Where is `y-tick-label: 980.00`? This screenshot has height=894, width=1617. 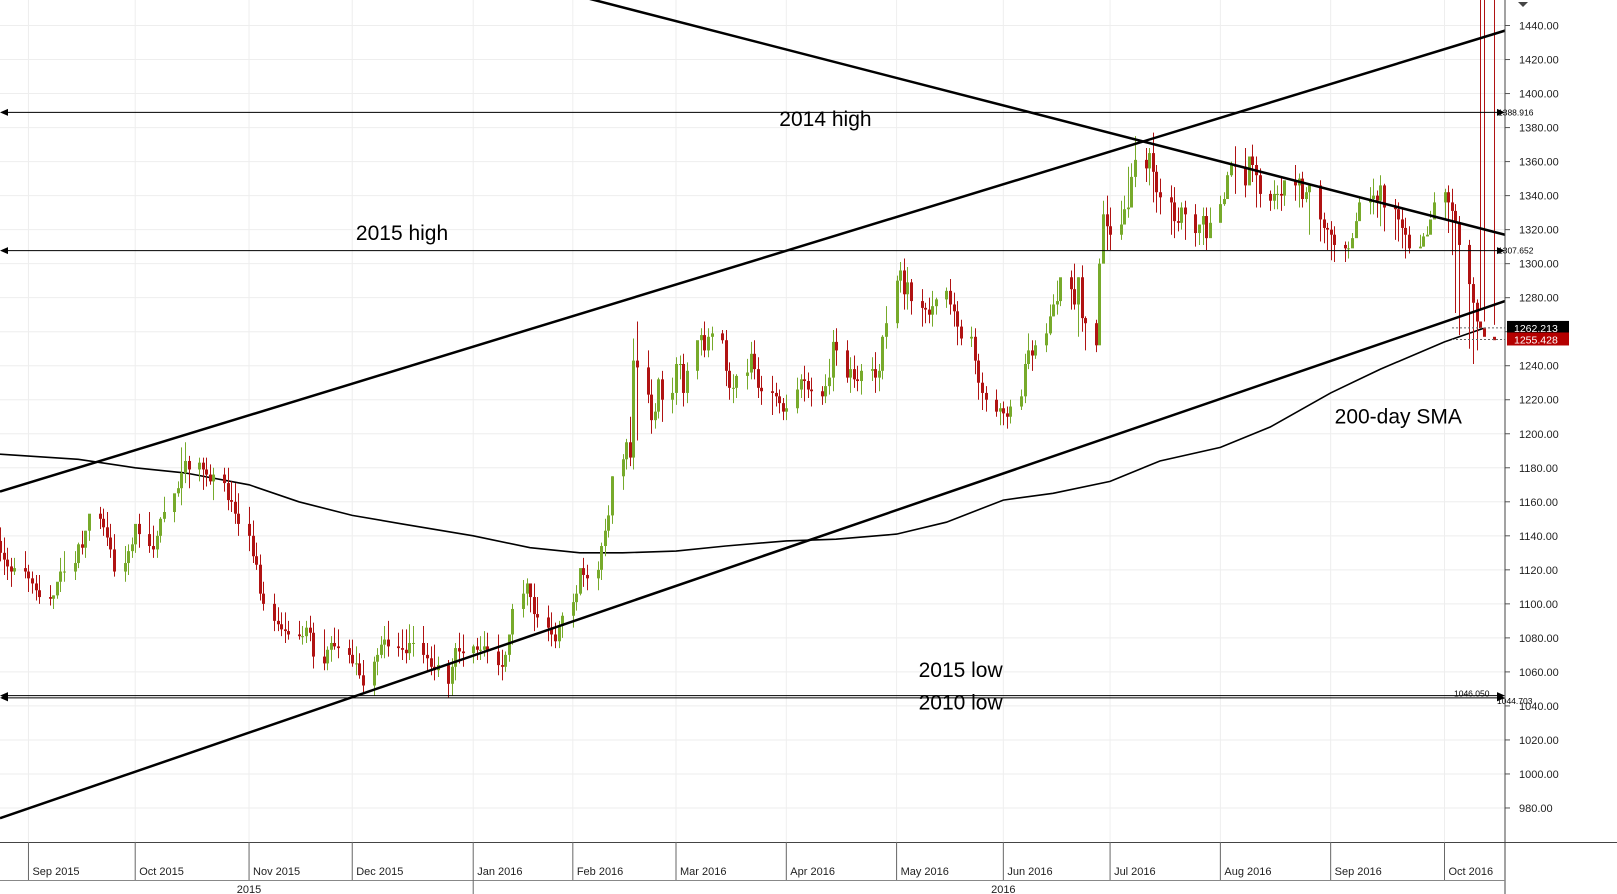
y-tick-label: 980.00 is located at coordinates (1536, 809).